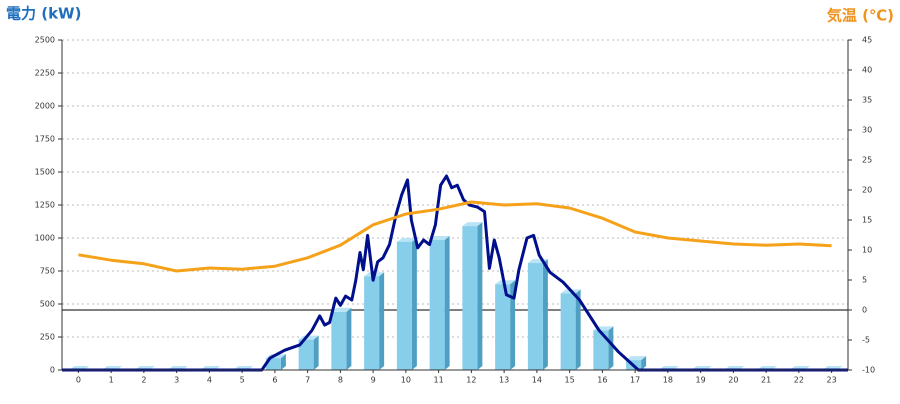 Image resolution: width=900 pixels, height=404 pixels. I want to click on x-tick-label: 14, so click(537, 380).